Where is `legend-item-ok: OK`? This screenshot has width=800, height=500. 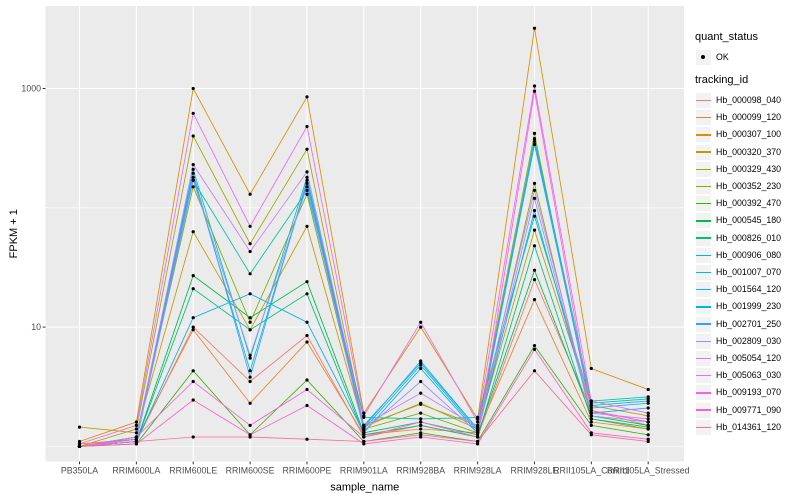
legend-item-ok: OK is located at coordinates (745, 57).